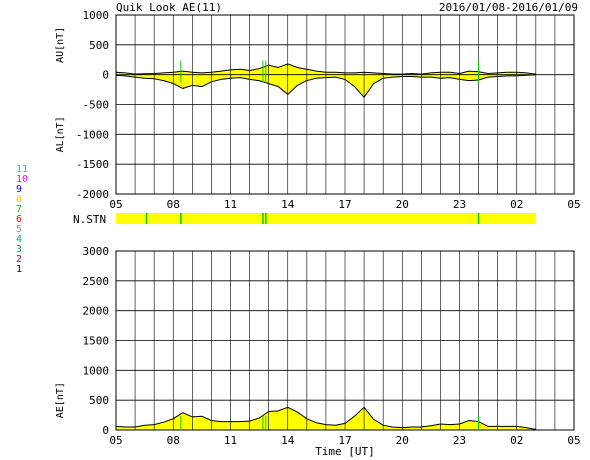 Image resolution: width=590 pixels, height=460 pixels. I want to click on ae-x-tick-label: 17, so click(344, 440).